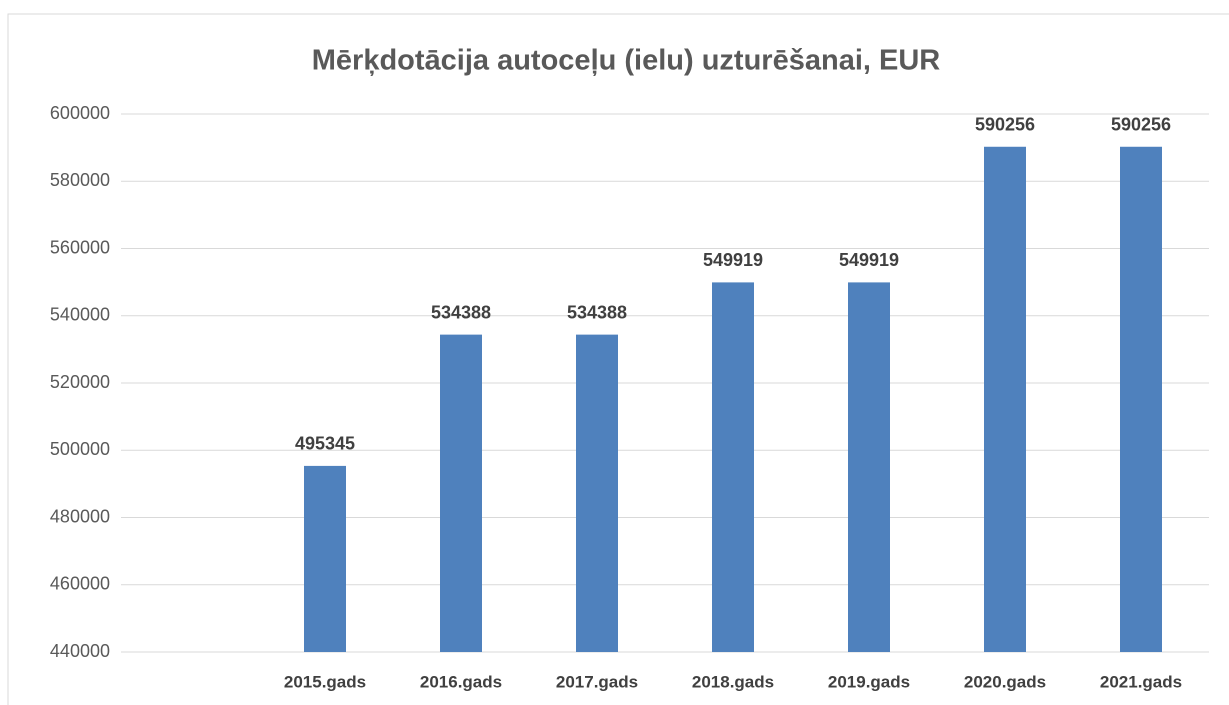  Describe the element at coordinates (869, 681) in the screenshot. I see `x-tick-label: 2019.gads` at that location.